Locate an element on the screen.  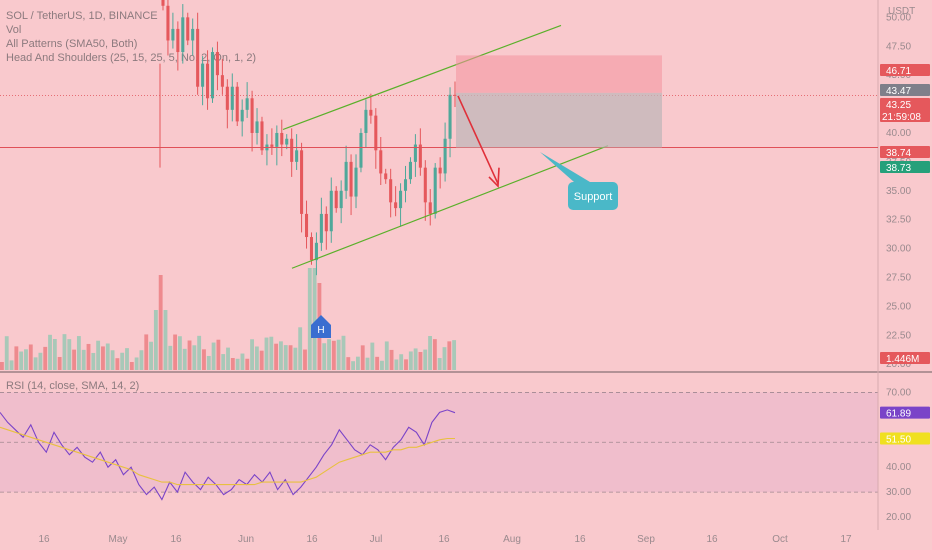
time-tick-label: 17 is located at coordinates (846, 539).